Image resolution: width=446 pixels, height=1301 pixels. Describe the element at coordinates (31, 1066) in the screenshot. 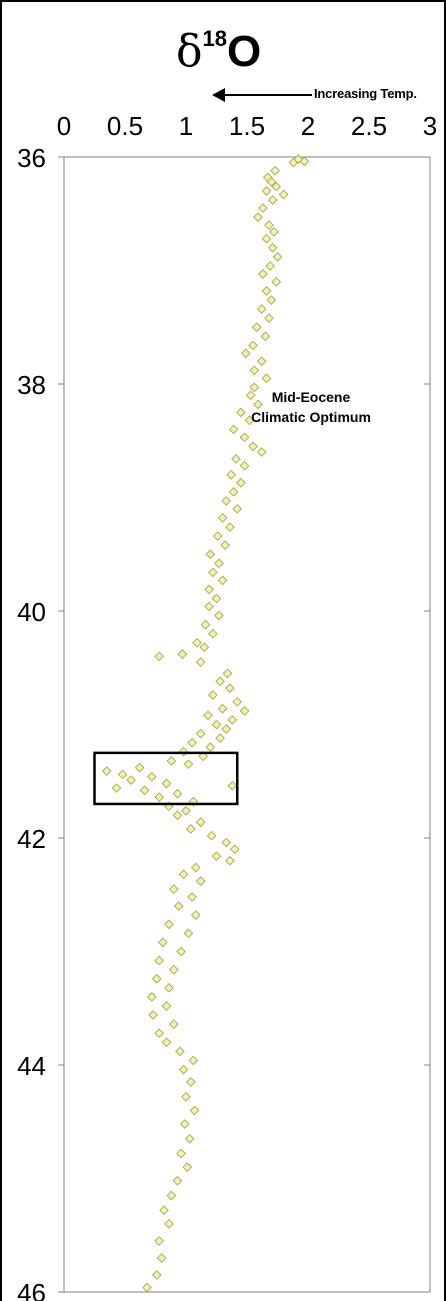

I see `y-tick-label: 44` at that location.